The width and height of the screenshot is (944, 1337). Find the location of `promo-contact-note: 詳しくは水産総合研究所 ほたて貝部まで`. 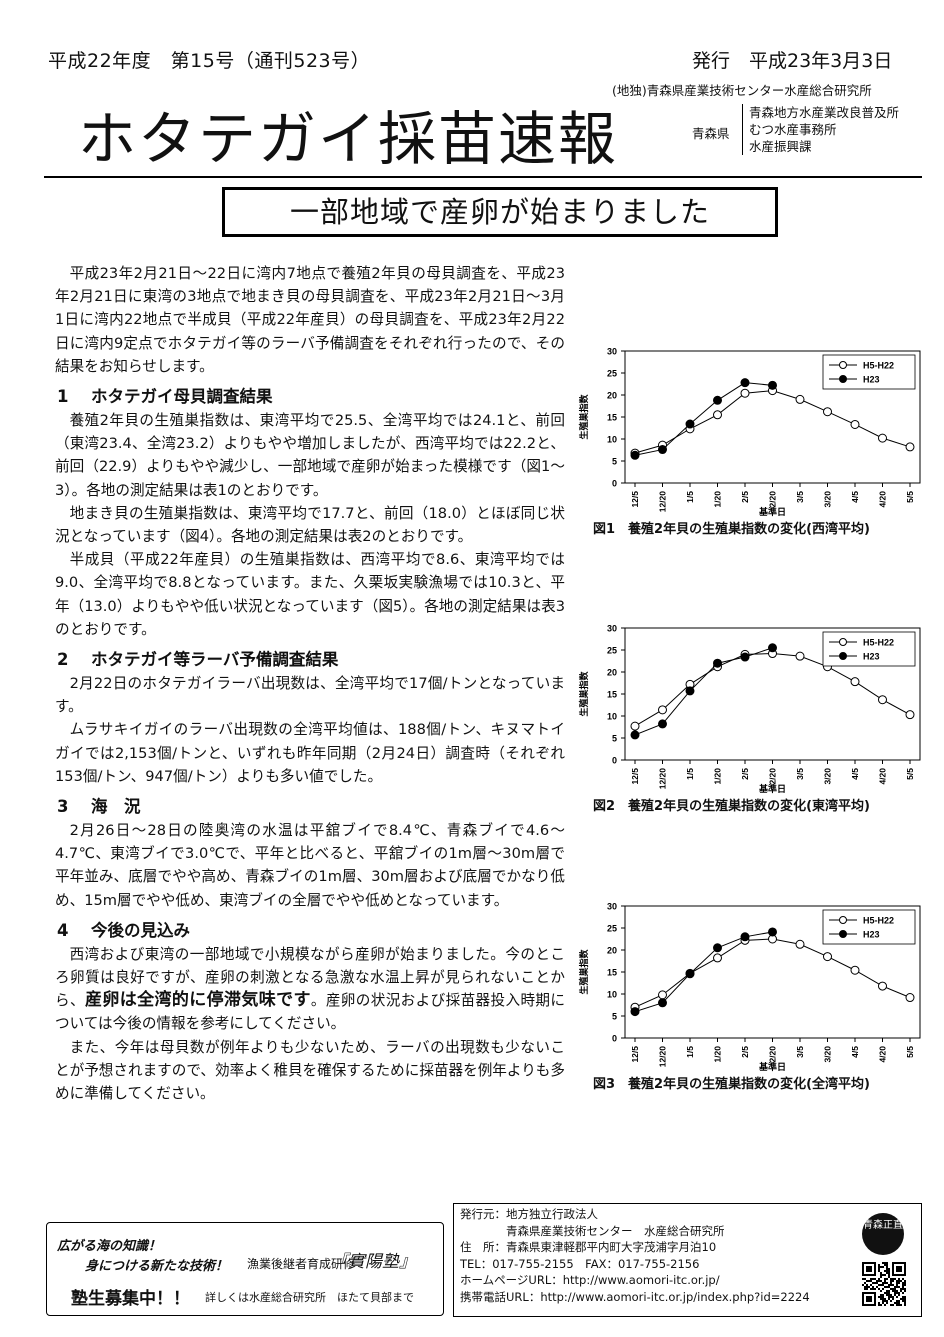

promo-contact-note: 詳しくは水産総合研究所 ほたて貝部まで is located at coordinates (309, 1297).